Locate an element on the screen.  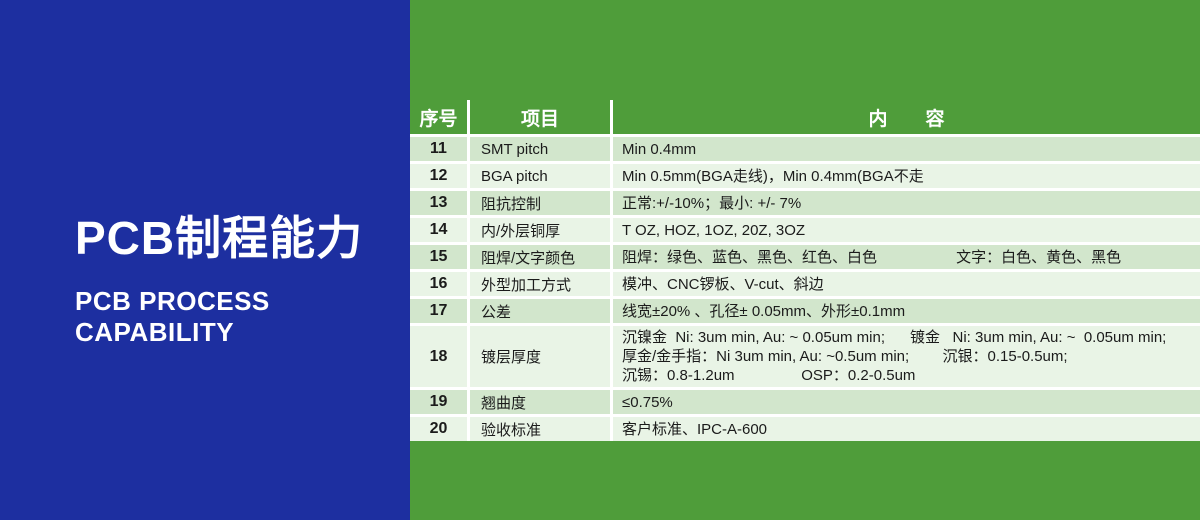
row-no: 17 is located at coordinates (438, 311).